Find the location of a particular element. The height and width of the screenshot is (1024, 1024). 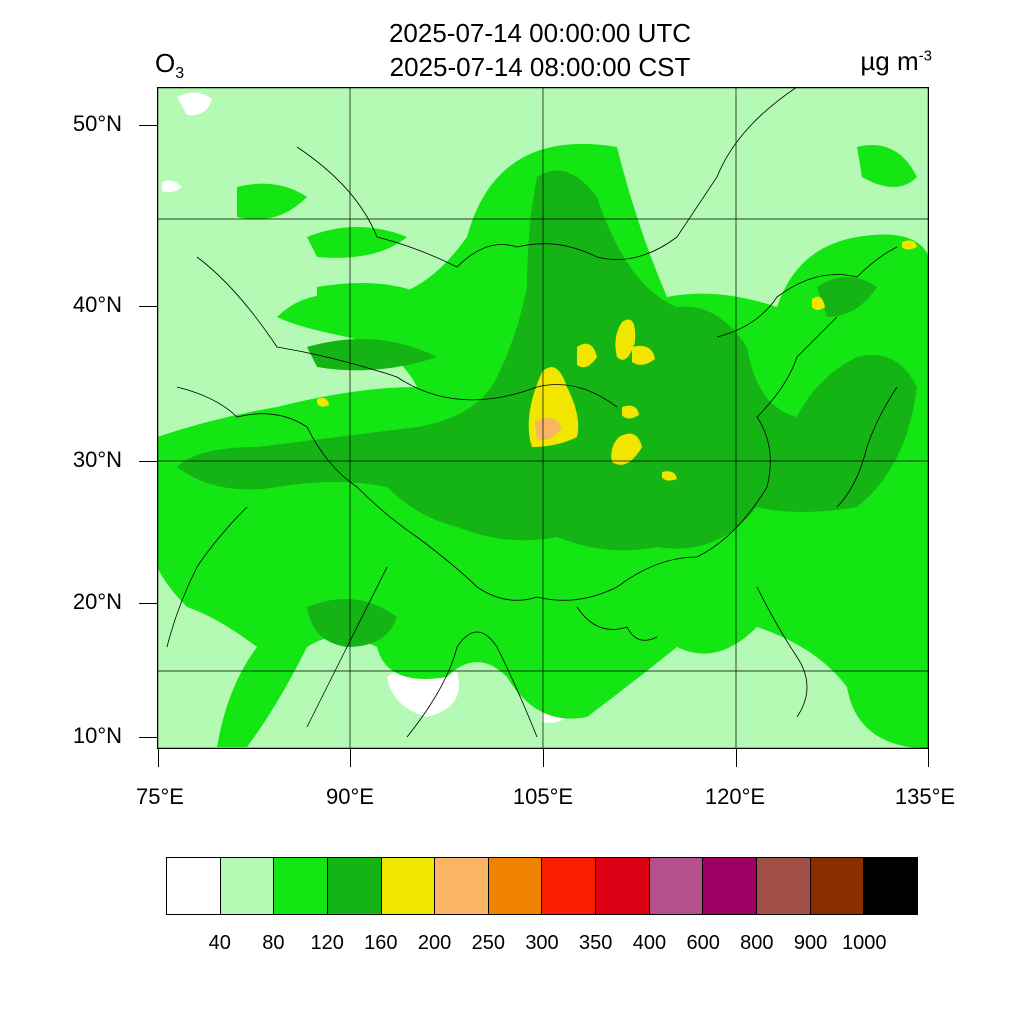

lon-label-90: 90°E is located at coordinates (350, 796).